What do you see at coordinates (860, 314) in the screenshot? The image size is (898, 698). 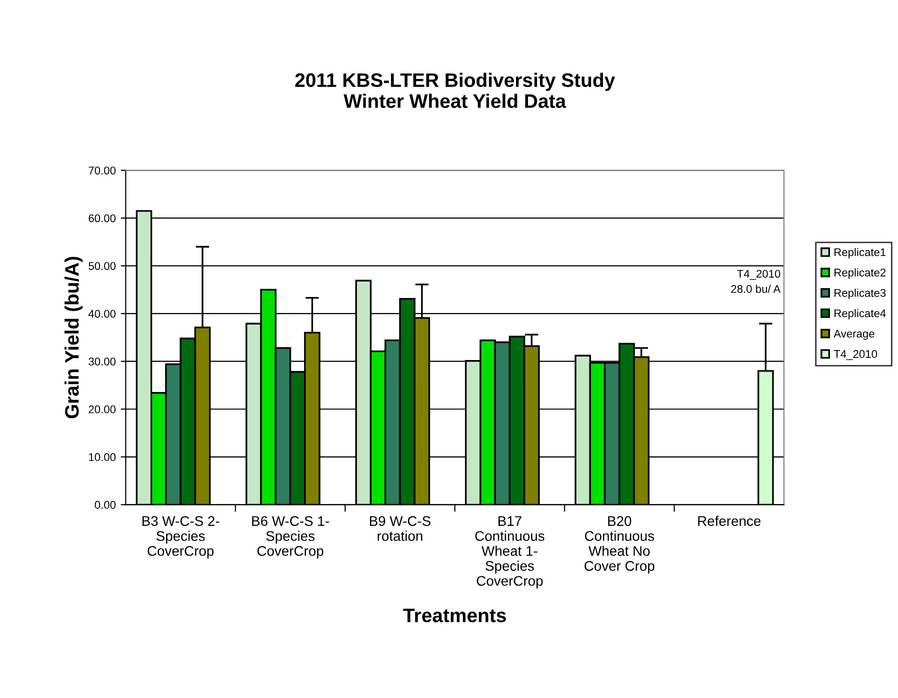 I see `legend-label: Replicate4` at bounding box center [860, 314].